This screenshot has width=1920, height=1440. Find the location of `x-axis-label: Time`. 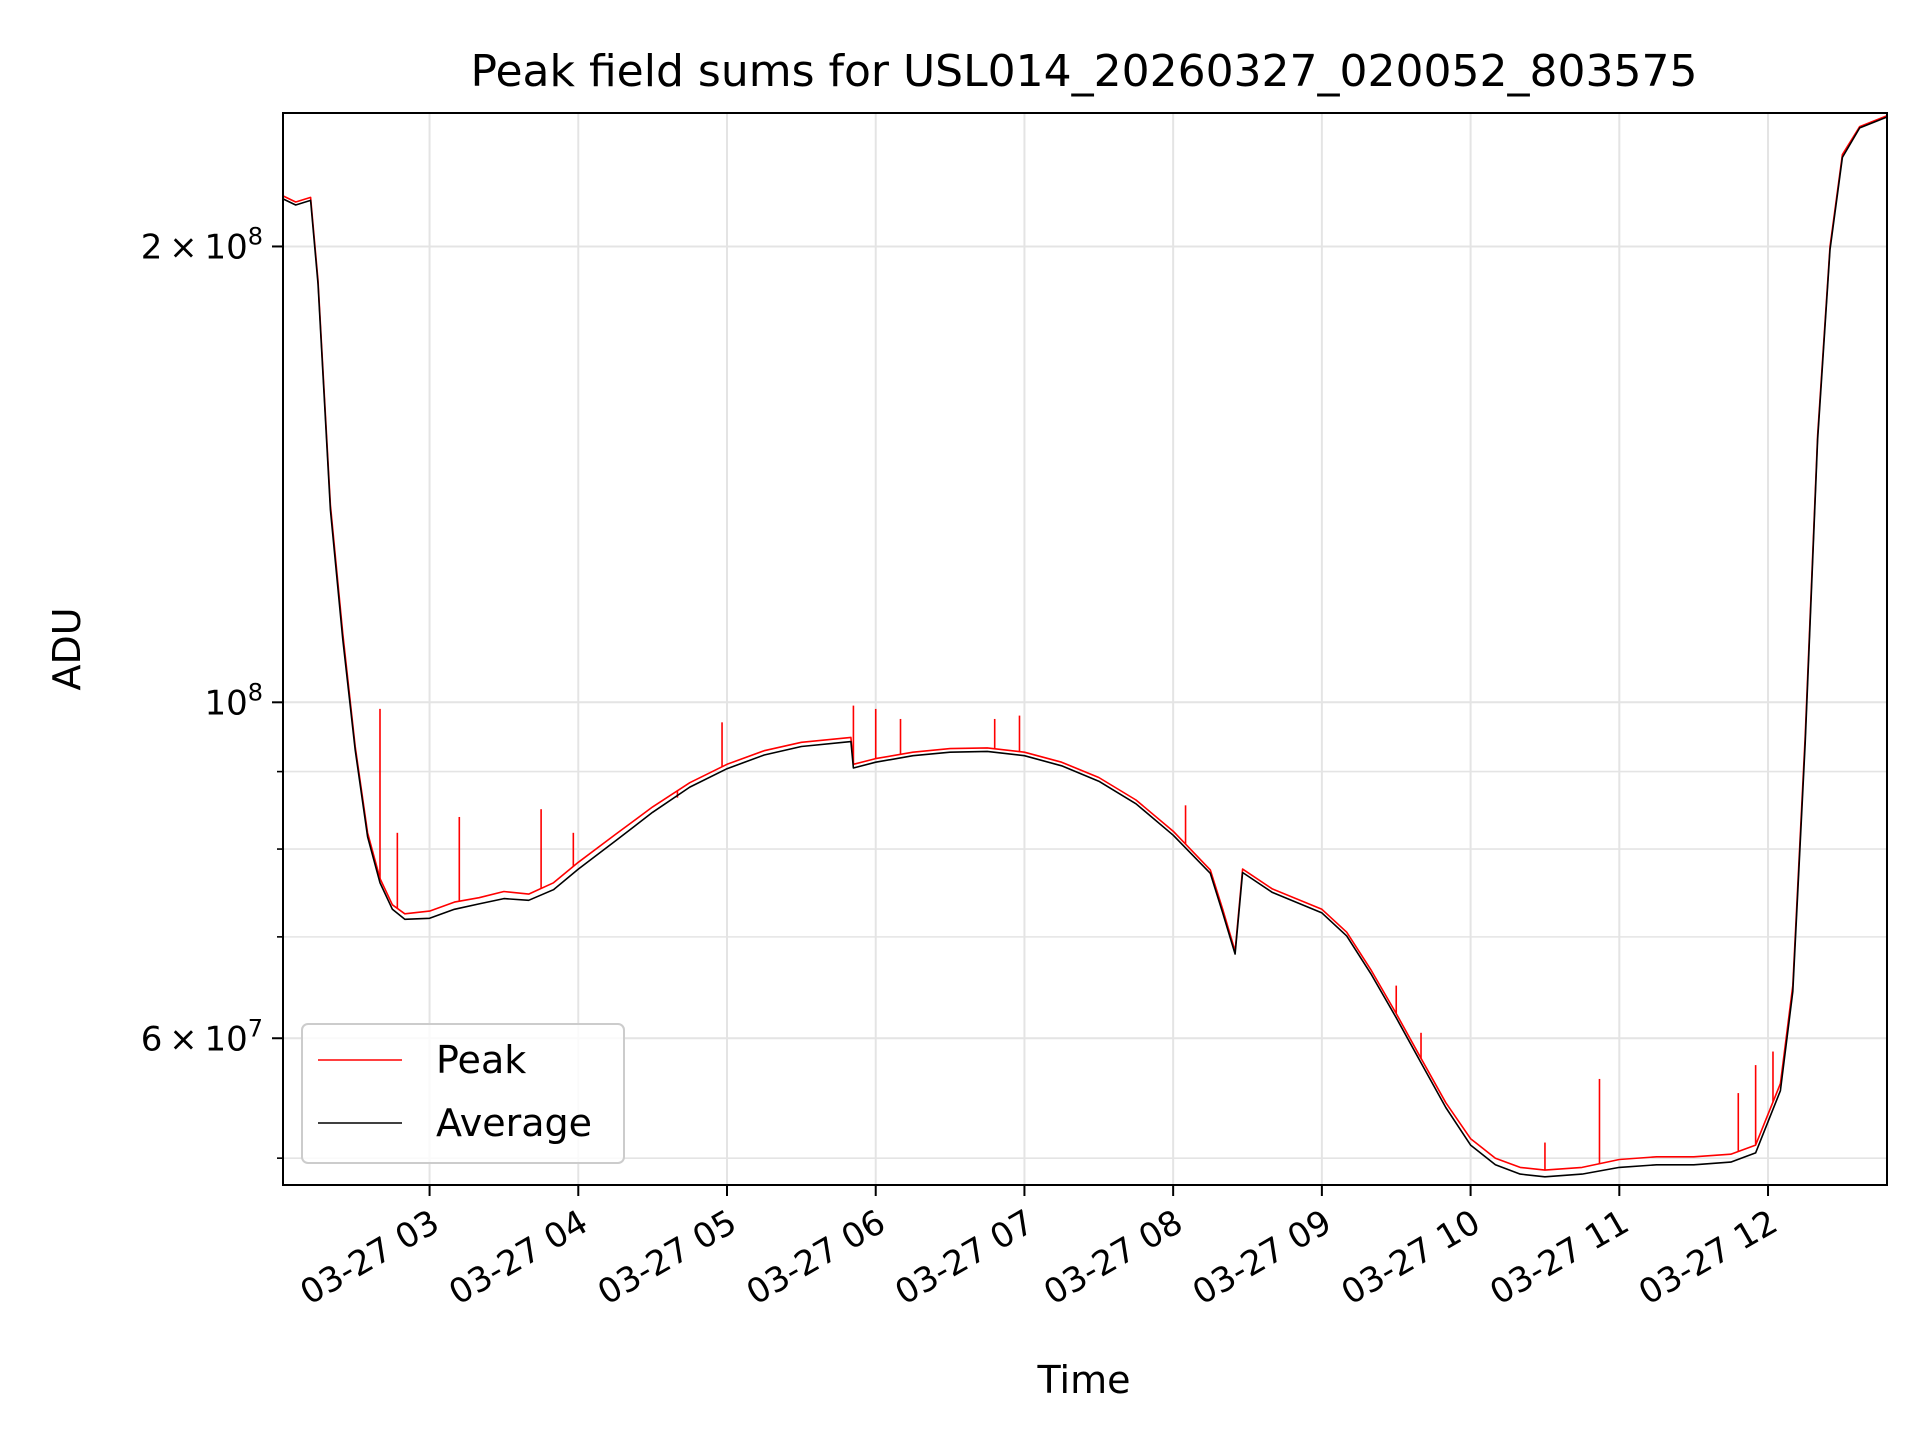

x-axis-label: Time is located at coordinates (1084, 1380).